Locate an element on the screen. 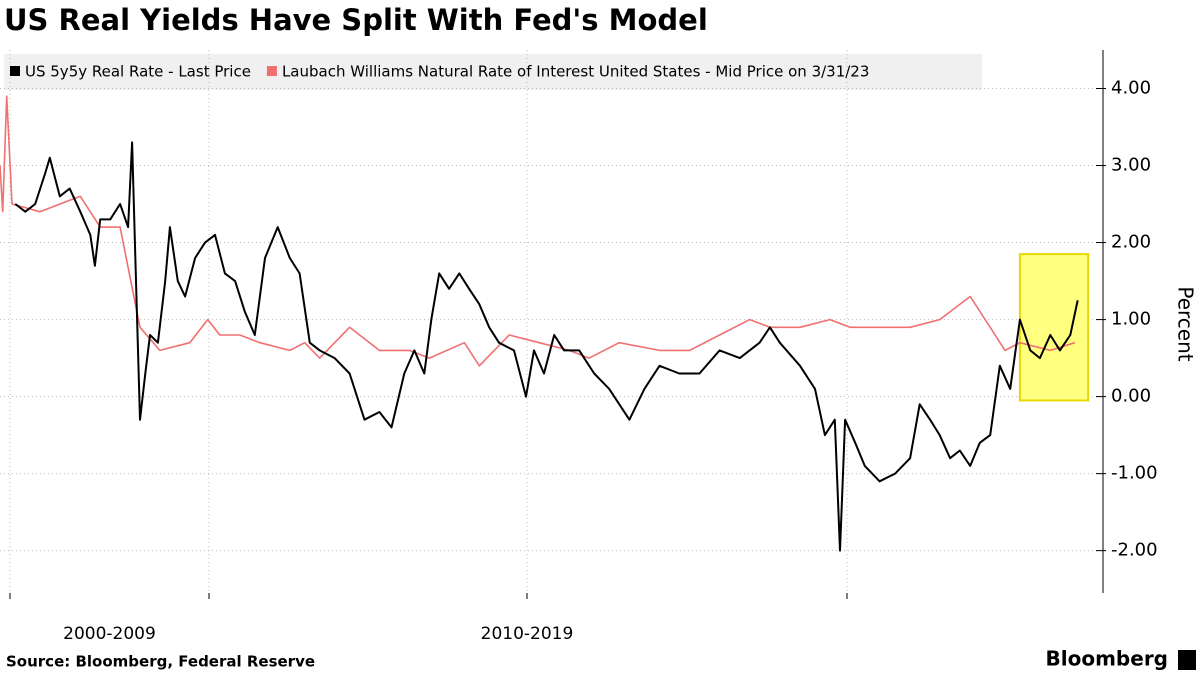 The height and width of the screenshot is (675, 1200). x-period-label: 2010-2019 is located at coordinates (527, 634).